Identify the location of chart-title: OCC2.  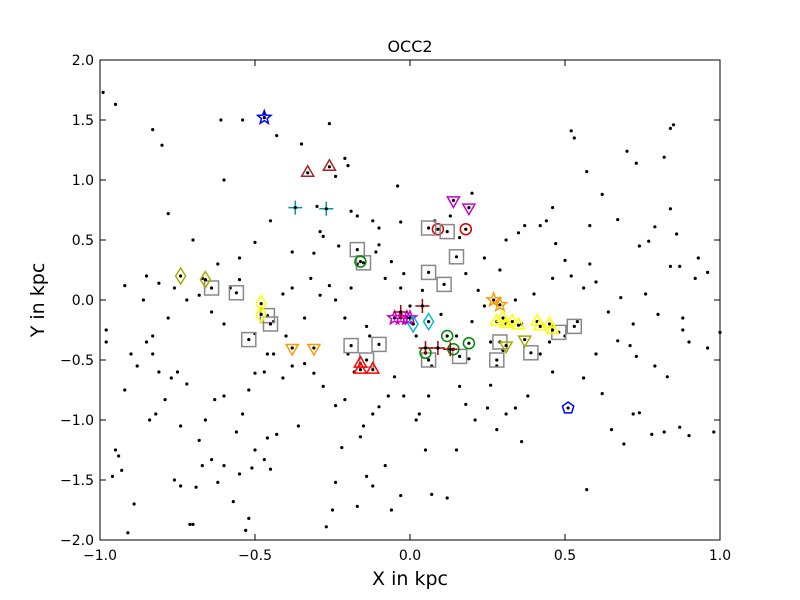
(409, 46).